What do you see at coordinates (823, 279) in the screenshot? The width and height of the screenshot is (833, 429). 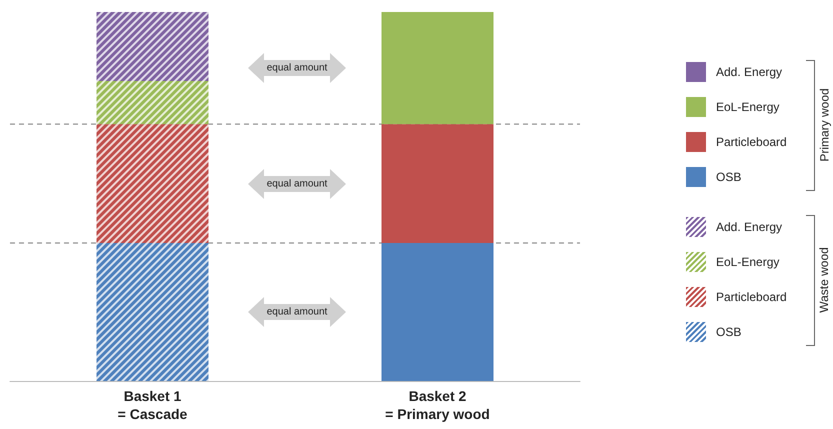 I see `text: Waste wood` at bounding box center [823, 279].